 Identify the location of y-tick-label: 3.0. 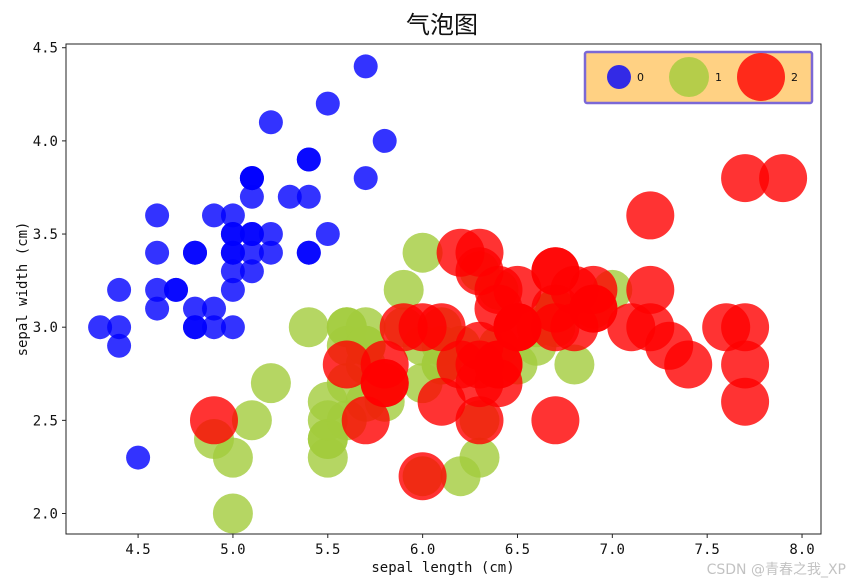
(45, 328).